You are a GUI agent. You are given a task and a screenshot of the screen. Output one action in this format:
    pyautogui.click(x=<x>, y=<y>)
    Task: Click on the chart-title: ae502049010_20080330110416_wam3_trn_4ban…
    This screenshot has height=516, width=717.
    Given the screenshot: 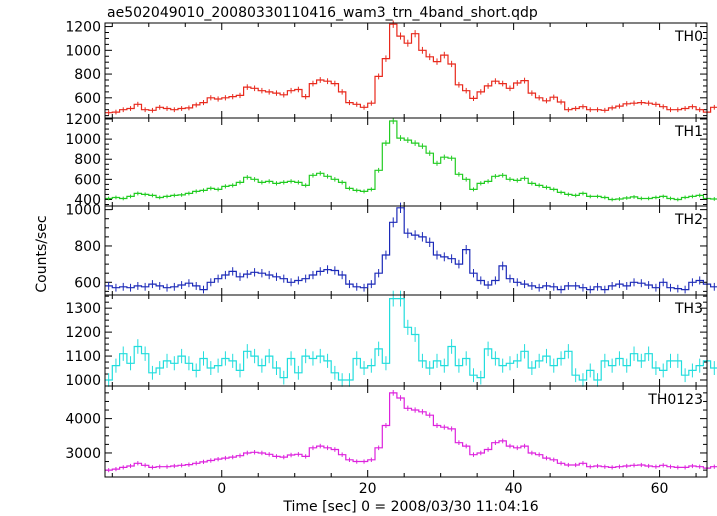 What is the action you would take?
    pyautogui.click(x=322, y=13)
    